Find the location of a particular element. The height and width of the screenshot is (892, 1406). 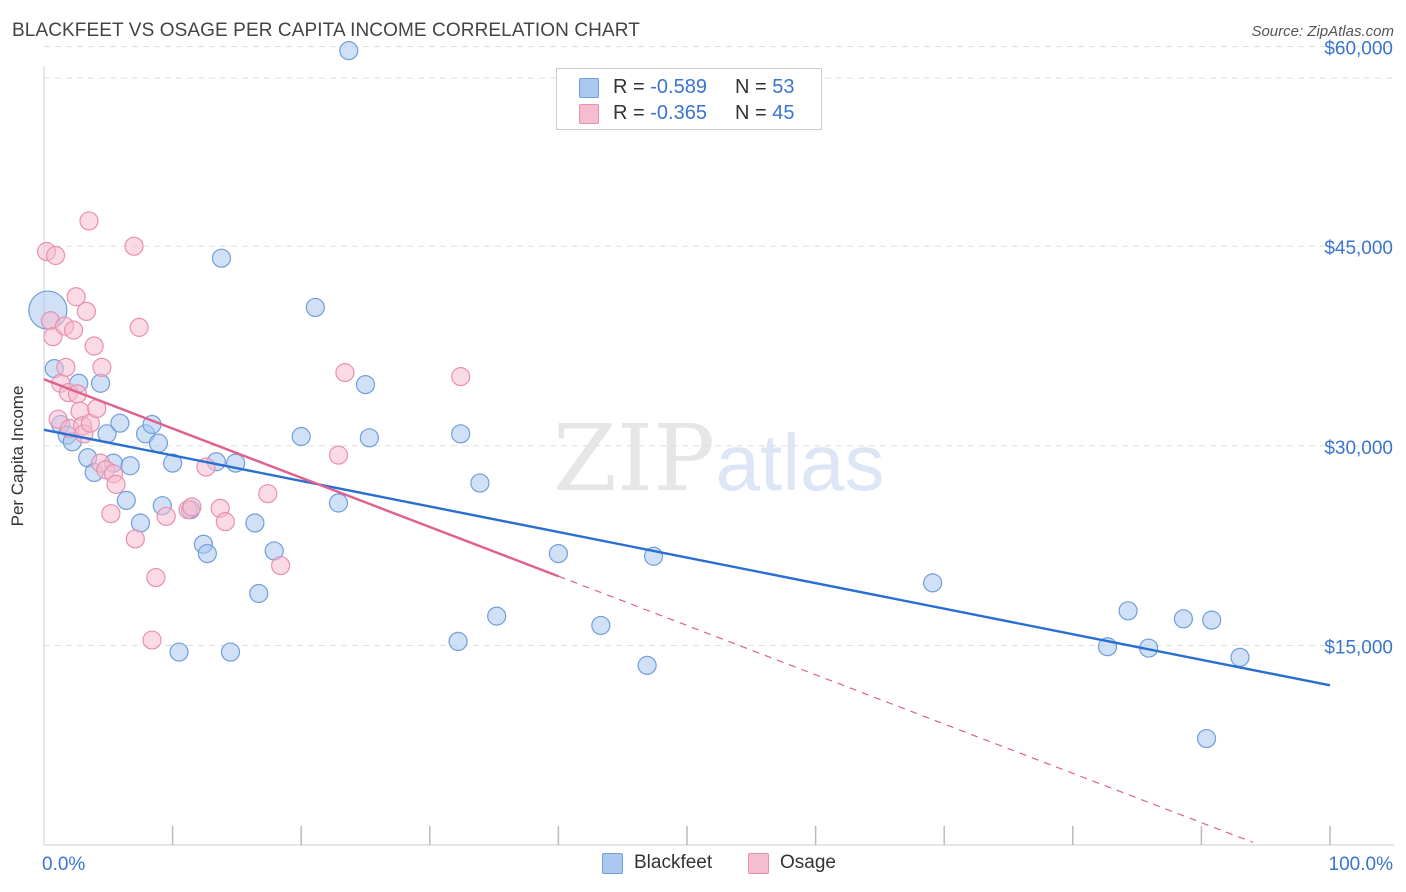

legend-r-label-blackfeet: R = is located at coordinates (632, 87).